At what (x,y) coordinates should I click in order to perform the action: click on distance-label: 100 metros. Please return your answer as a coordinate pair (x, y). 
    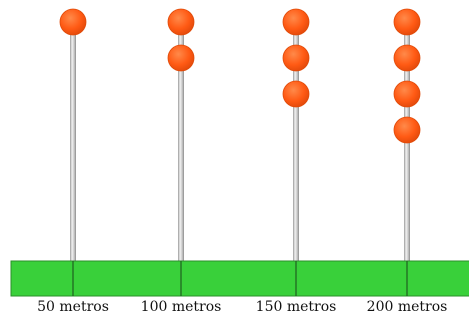
    Looking at the image, I should click on (181, 307).